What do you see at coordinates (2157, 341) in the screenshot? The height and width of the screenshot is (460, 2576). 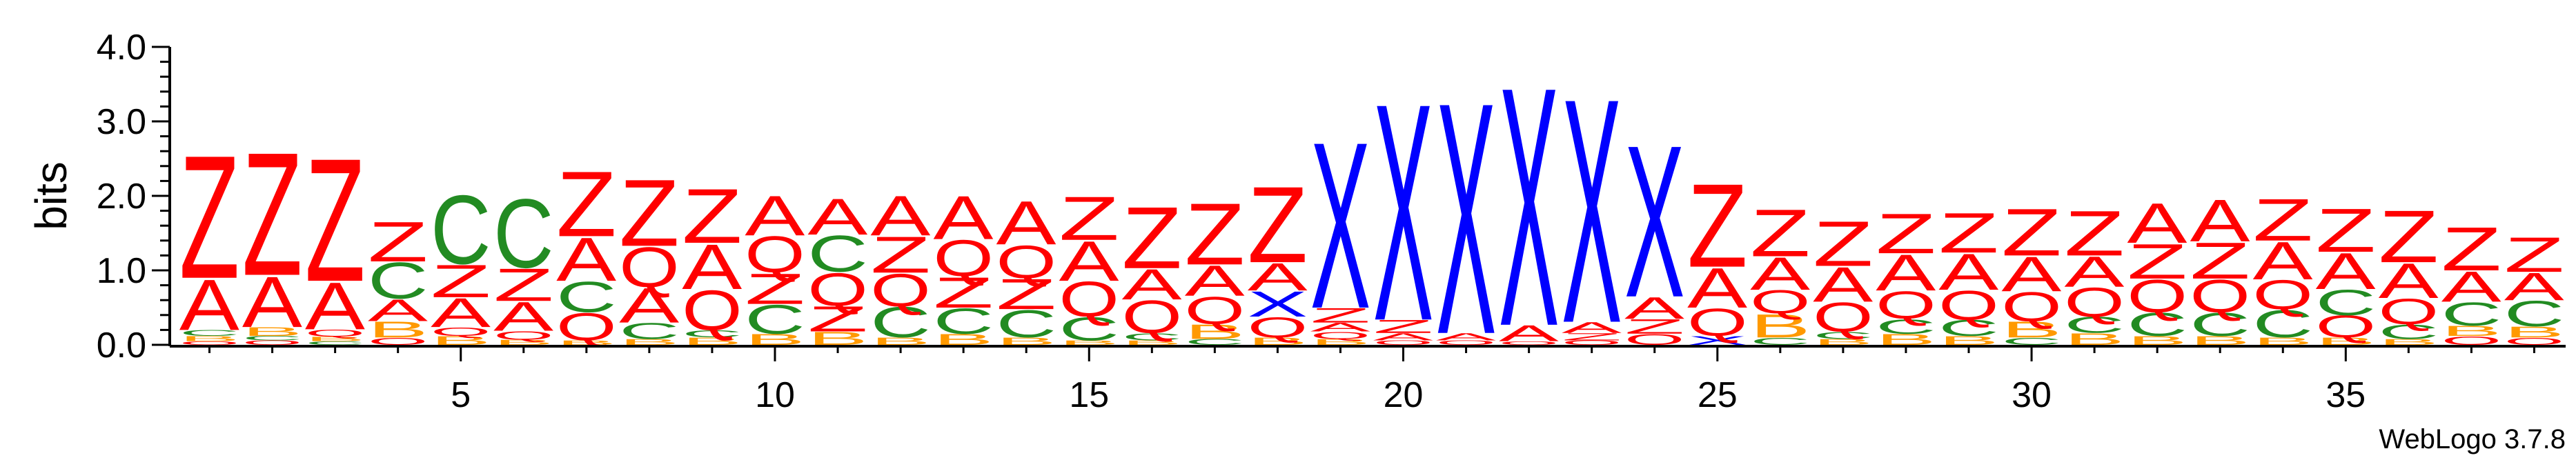 I see `glyph-b-pos-32: B` at bounding box center [2157, 341].